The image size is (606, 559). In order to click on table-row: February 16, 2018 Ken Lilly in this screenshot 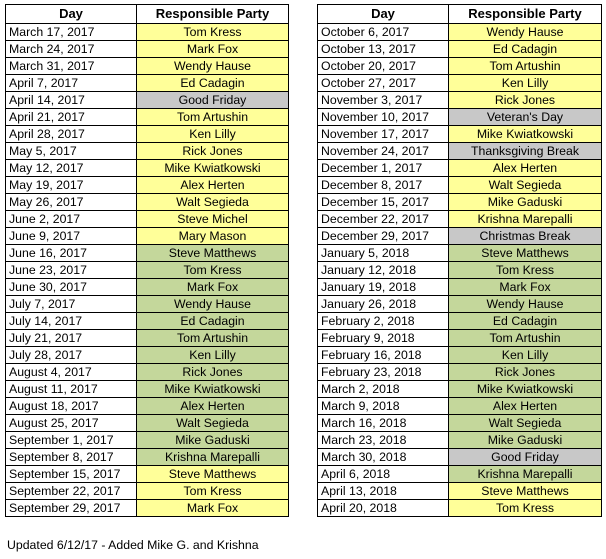, I will do `click(459, 355)`.